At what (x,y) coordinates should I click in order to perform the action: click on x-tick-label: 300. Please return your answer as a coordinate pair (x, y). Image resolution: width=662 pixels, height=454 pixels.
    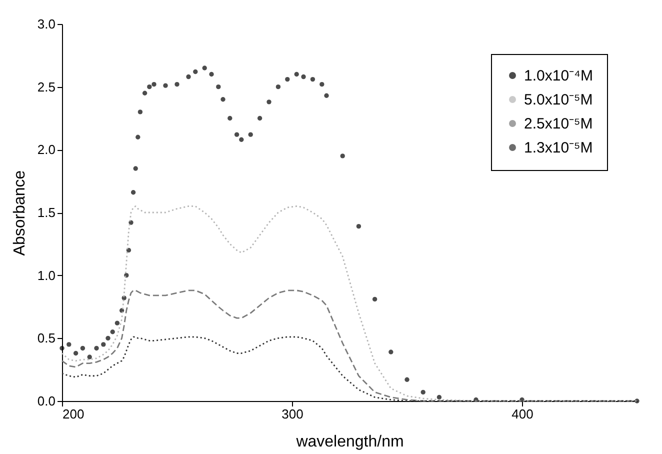
    Looking at the image, I should click on (293, 414).